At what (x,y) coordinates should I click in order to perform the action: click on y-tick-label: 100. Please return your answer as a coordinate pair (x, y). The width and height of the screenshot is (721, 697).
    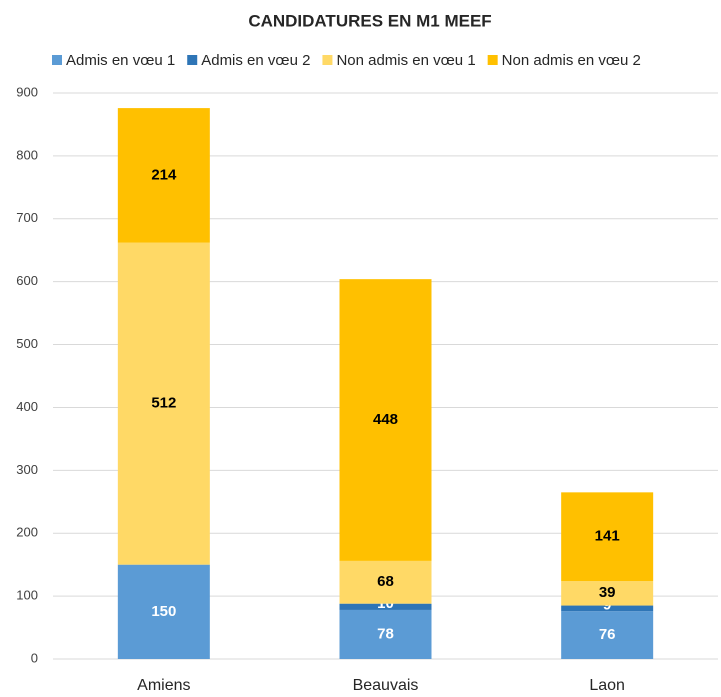
    Looking at the image, I should click on (27, 595).